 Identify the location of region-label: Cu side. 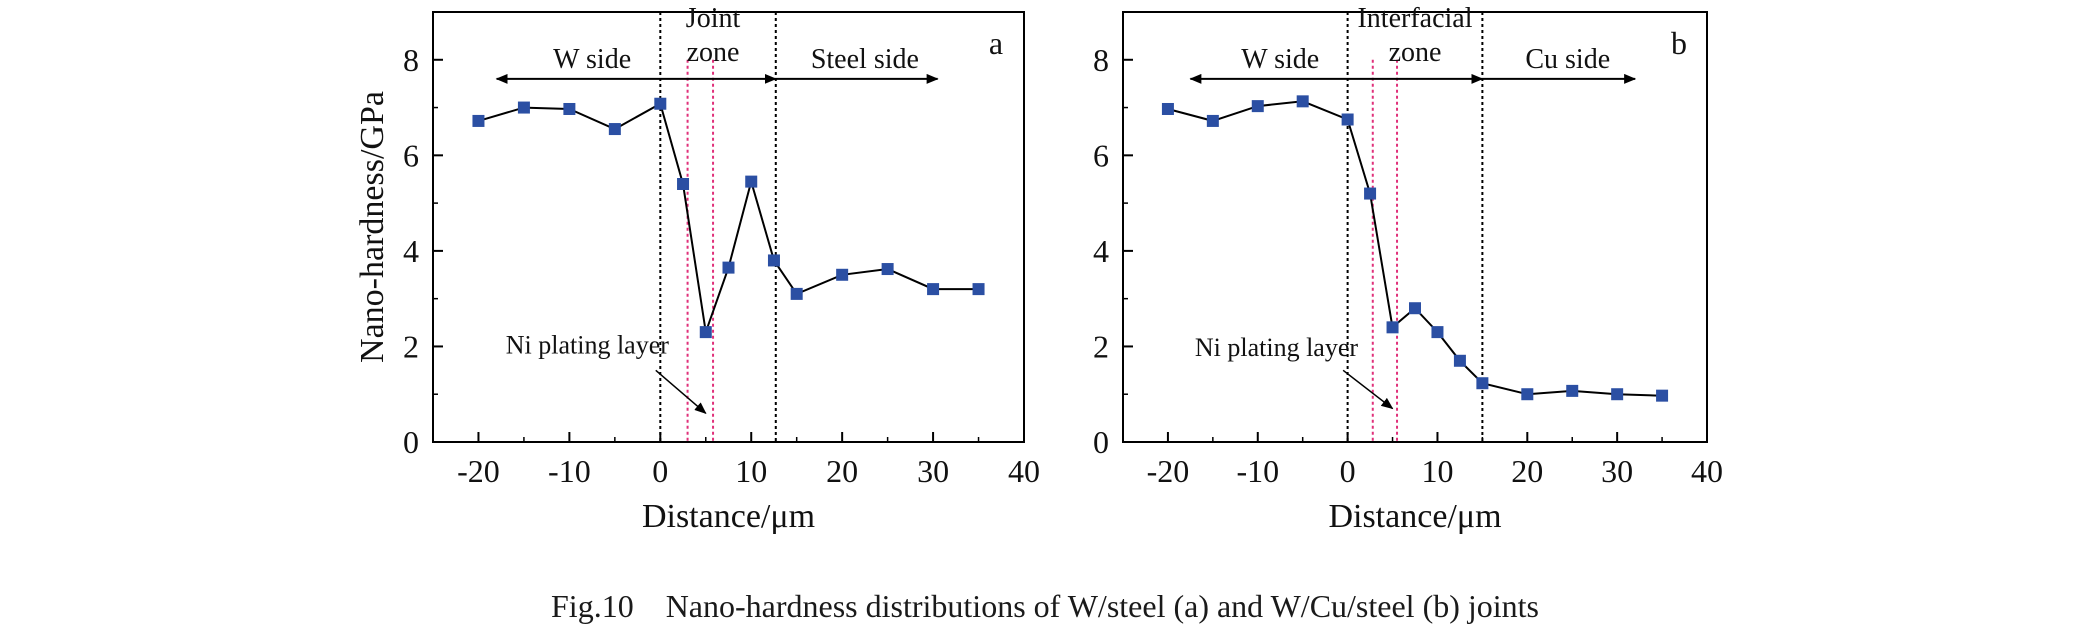
(1567, 59).